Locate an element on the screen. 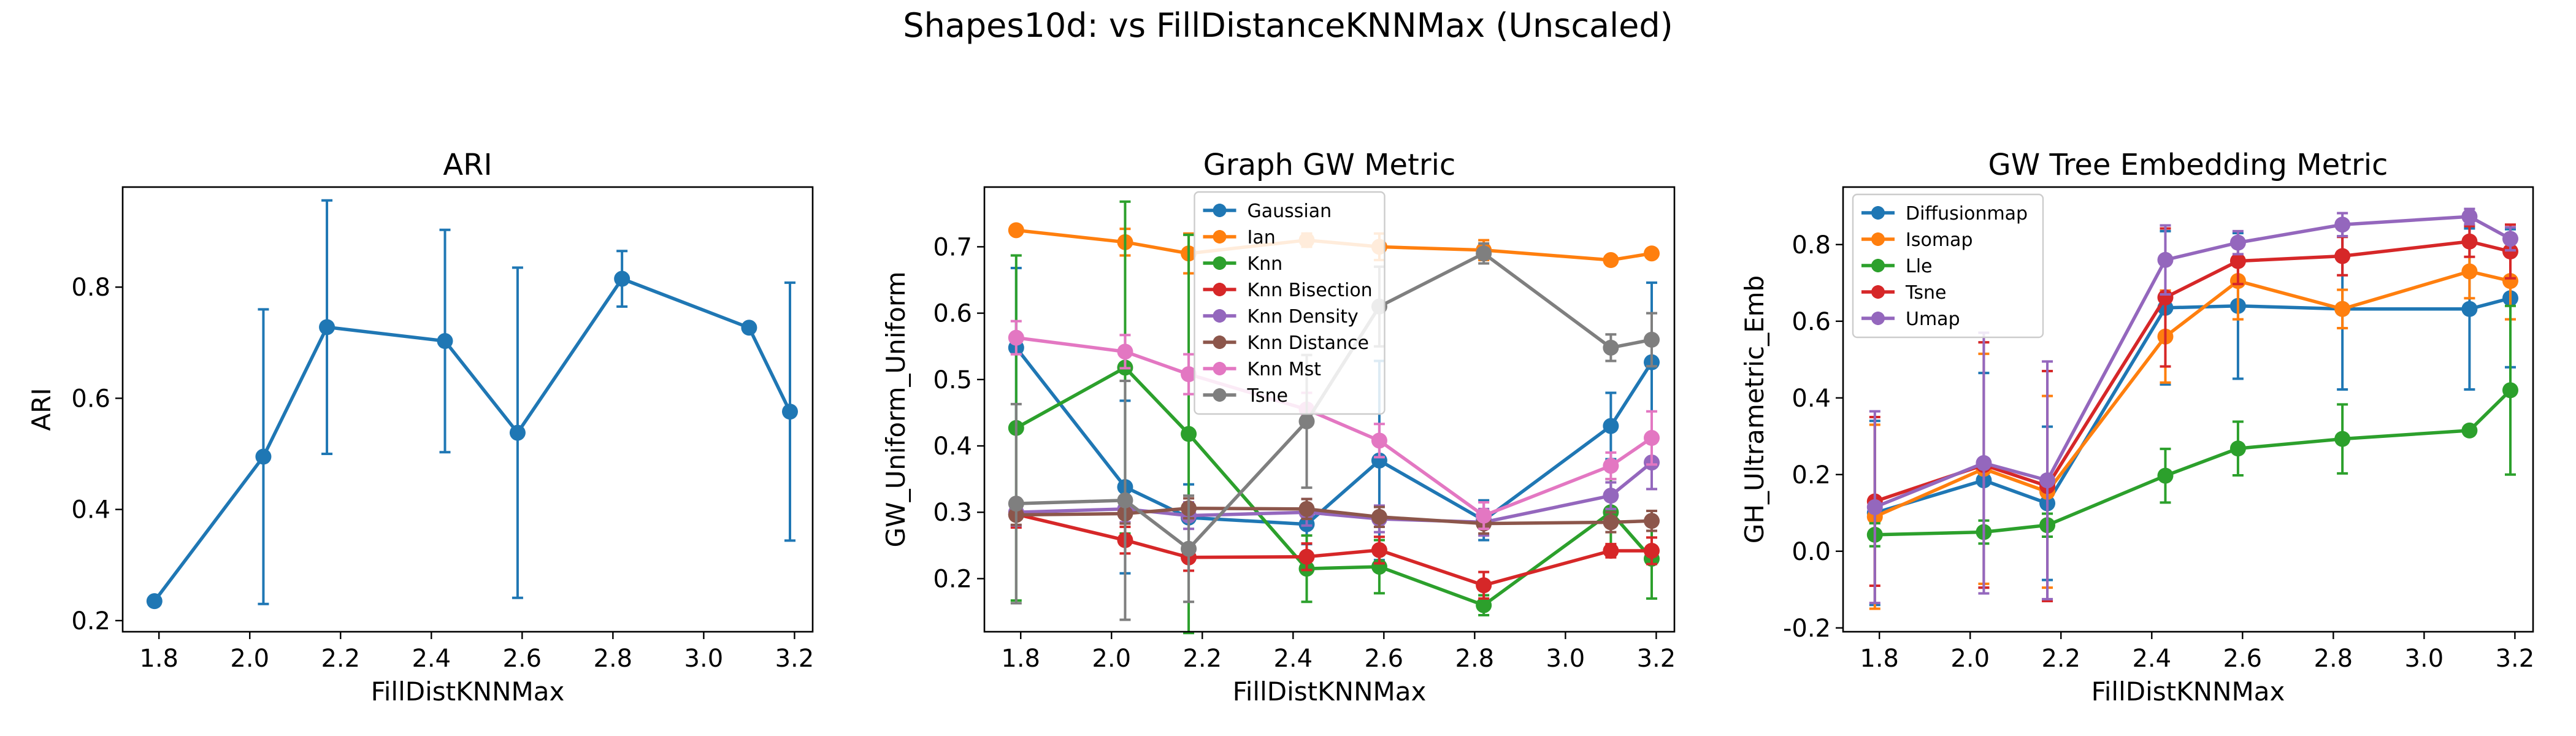  y-tick-label: 0.5 is located at coordinates (952, 380).